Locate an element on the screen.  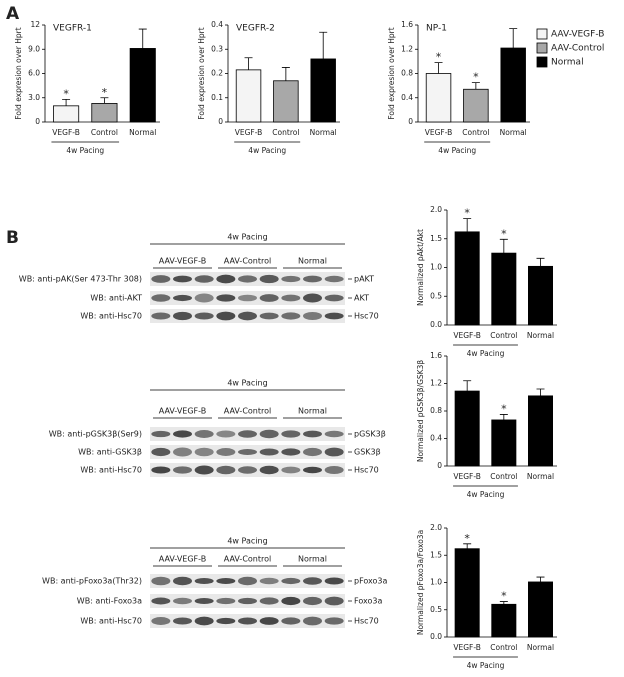
panel-label: B is located at coordinates (12, 238).